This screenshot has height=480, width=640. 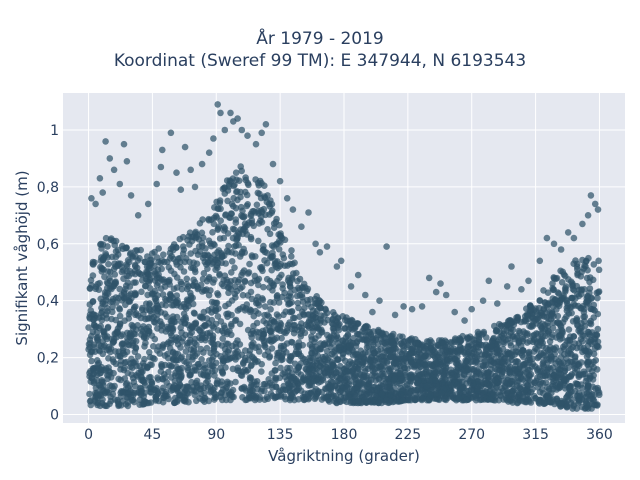 I want to click on y-tick-label: 0,8, so click(x=48, y=188).